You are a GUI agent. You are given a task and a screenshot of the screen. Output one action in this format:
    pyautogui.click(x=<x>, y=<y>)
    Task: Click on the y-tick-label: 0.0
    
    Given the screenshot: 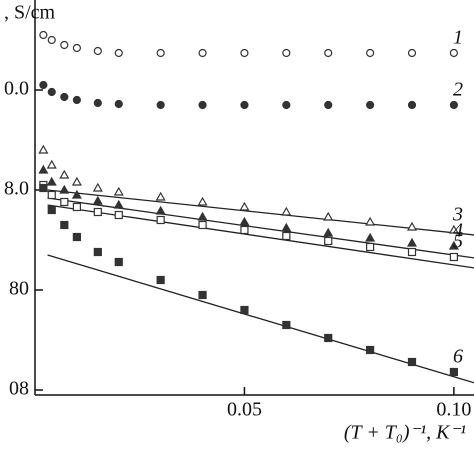 What is the action you would take?
    pyautogui.click(x=16, y=89)
    